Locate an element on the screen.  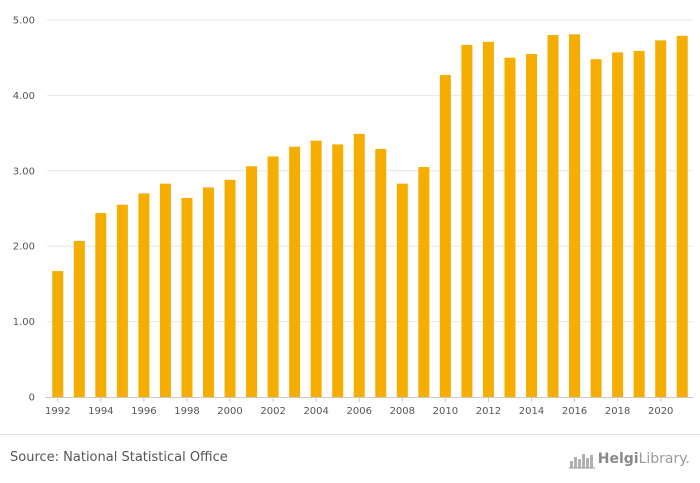
y-tick-label: 3.00 is located at coordinates (24, 171).